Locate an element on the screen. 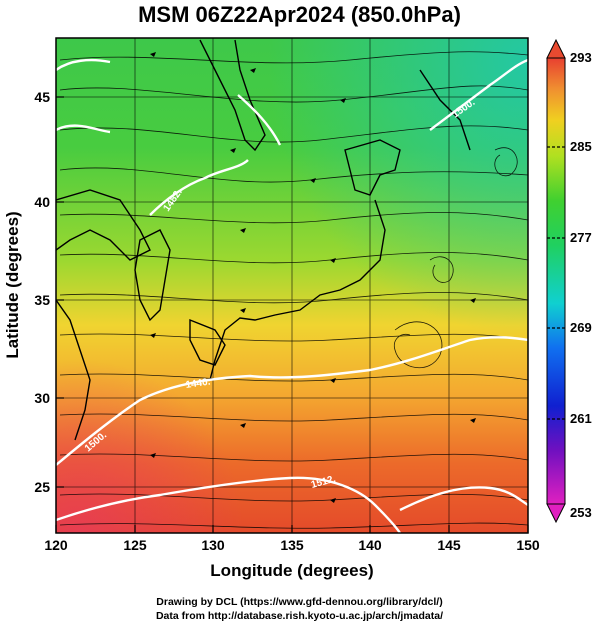  colorbar-tick-label: 261 is located at coordinates (581, 418).